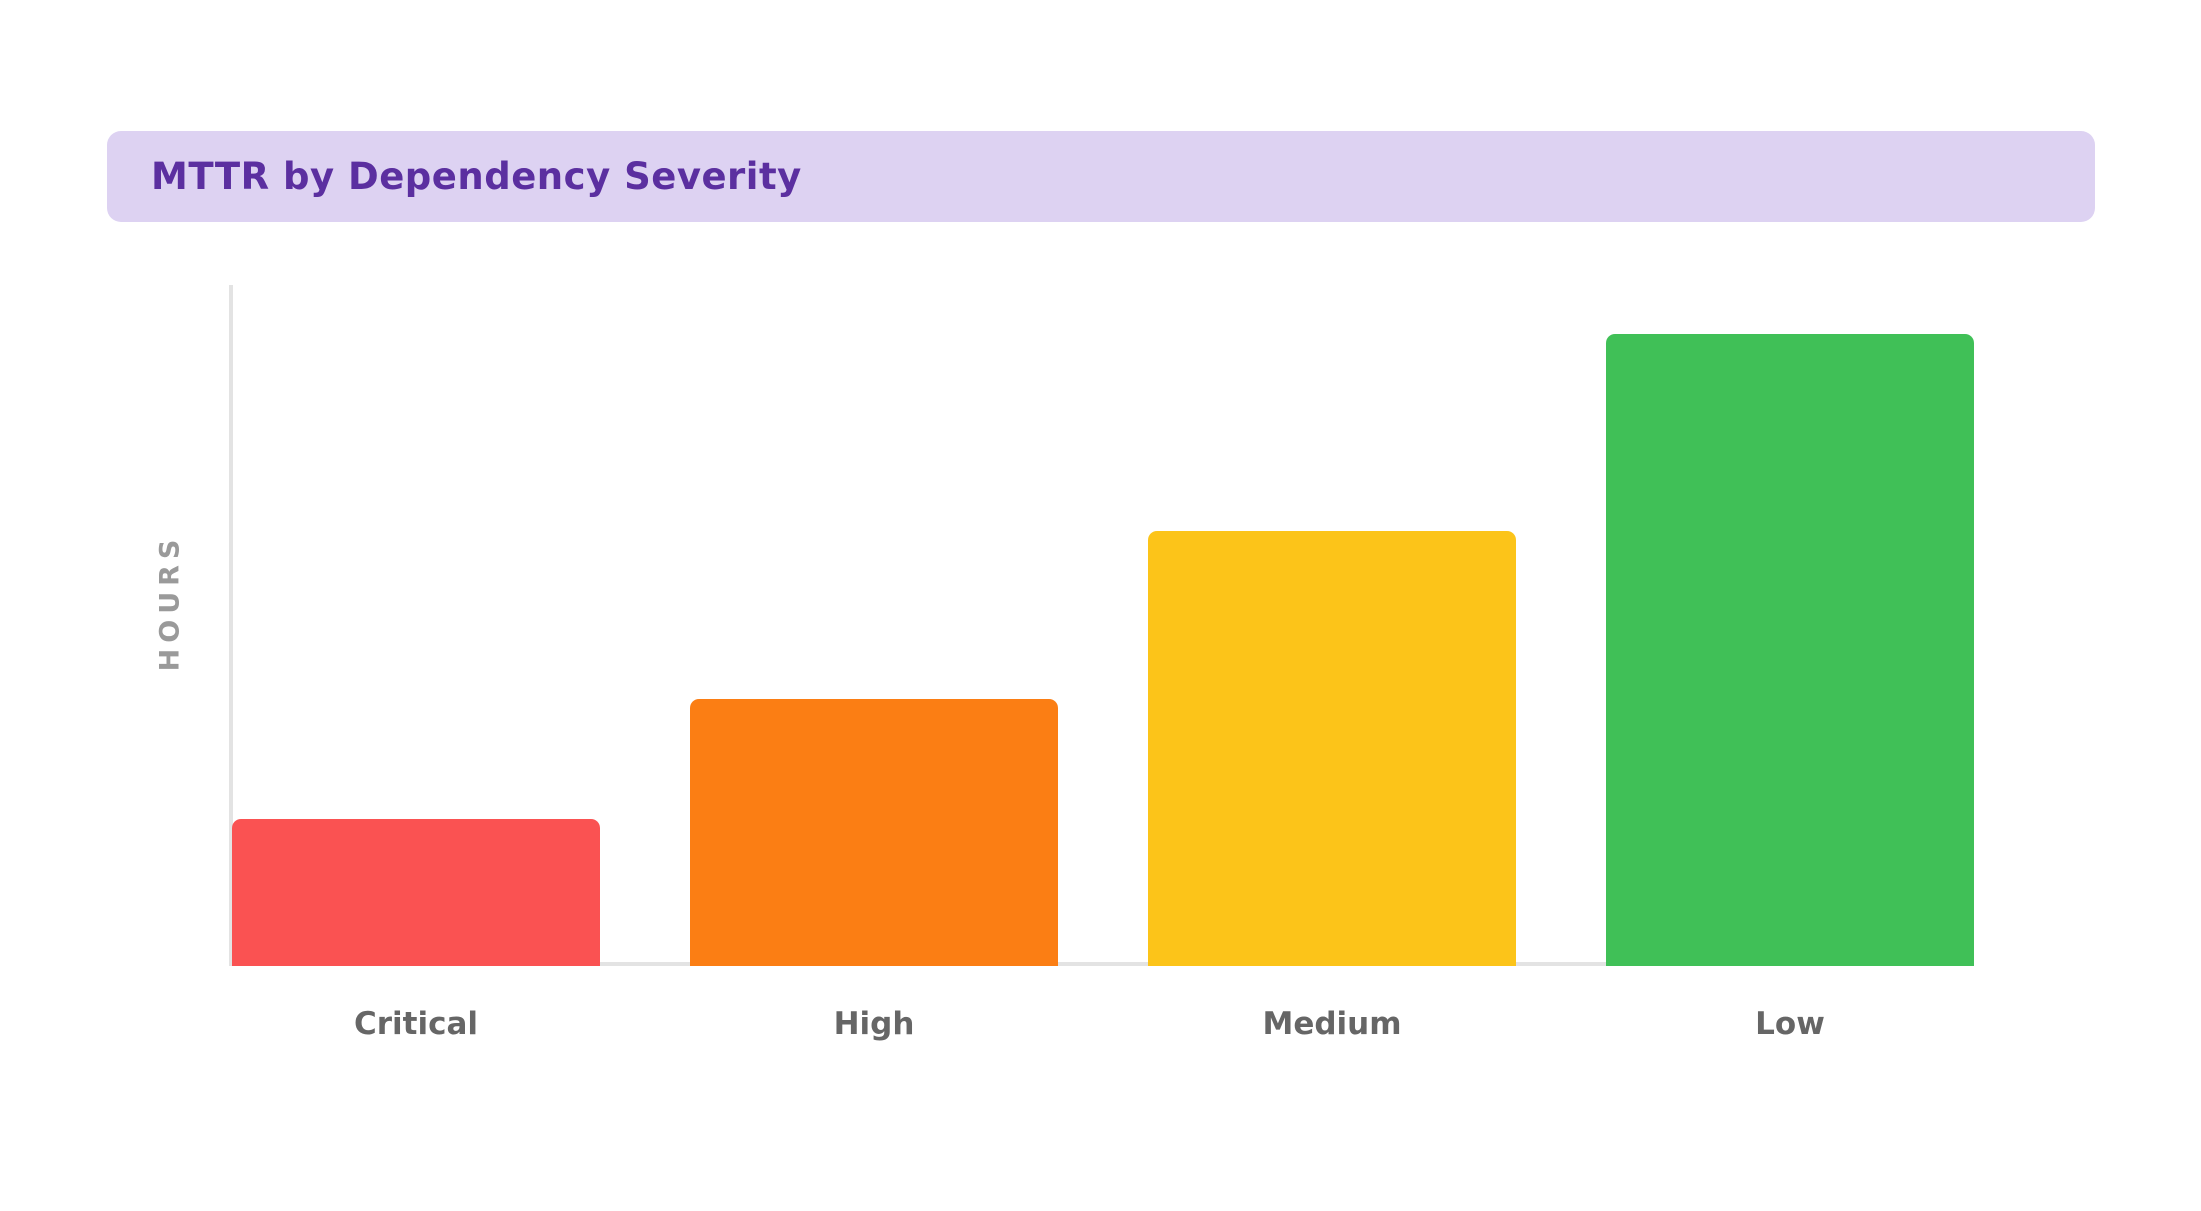 The width and height of the screenshot is (2201, 1211). Describe the element at coordinates (1101, 176) in the screenshot. I see `chart-title-banner: MTTR by Dependency Severity` at that location.